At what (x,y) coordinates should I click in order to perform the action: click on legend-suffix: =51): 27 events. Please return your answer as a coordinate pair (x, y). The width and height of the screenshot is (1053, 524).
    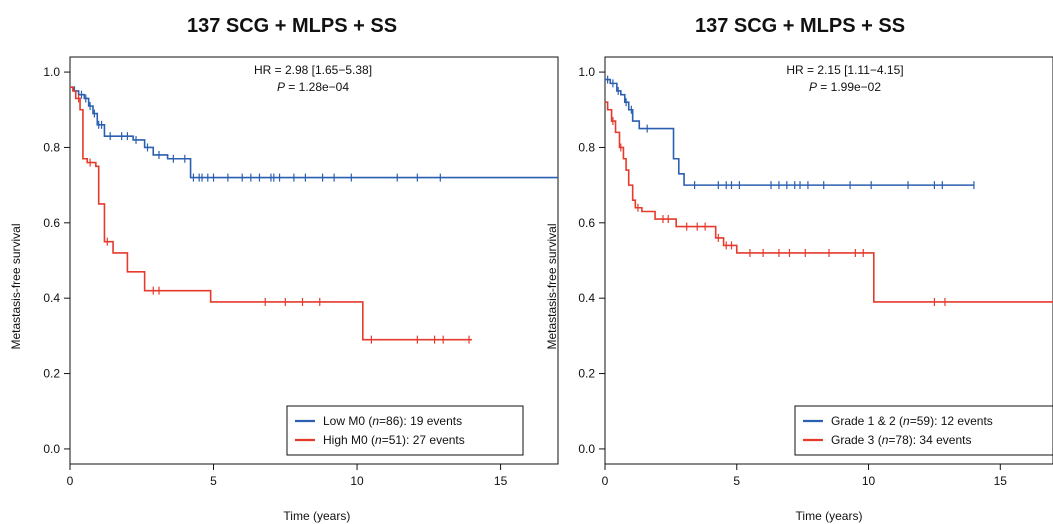
    Looking at the image, I should click on (423, 440).